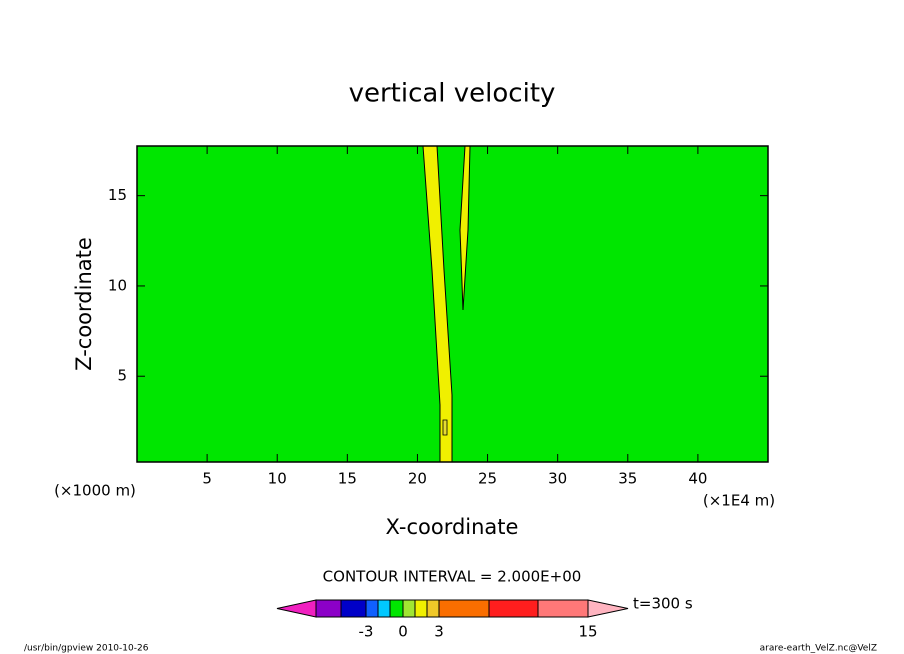 This screenshot has width=904, height=654. What do you see at coordinates (627, 479) in the screenshot?
I see `x-tick-label: 35` at bounding box center [627, 479].